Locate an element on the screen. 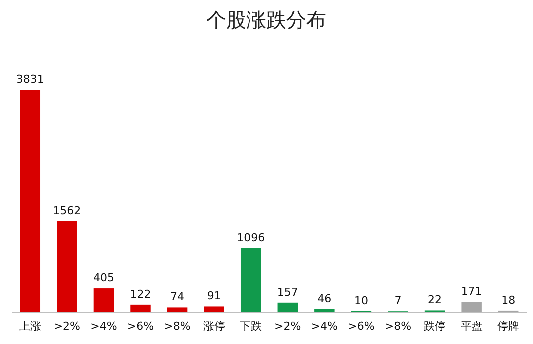  data-label: 171 is located at coordinates (471, 291).